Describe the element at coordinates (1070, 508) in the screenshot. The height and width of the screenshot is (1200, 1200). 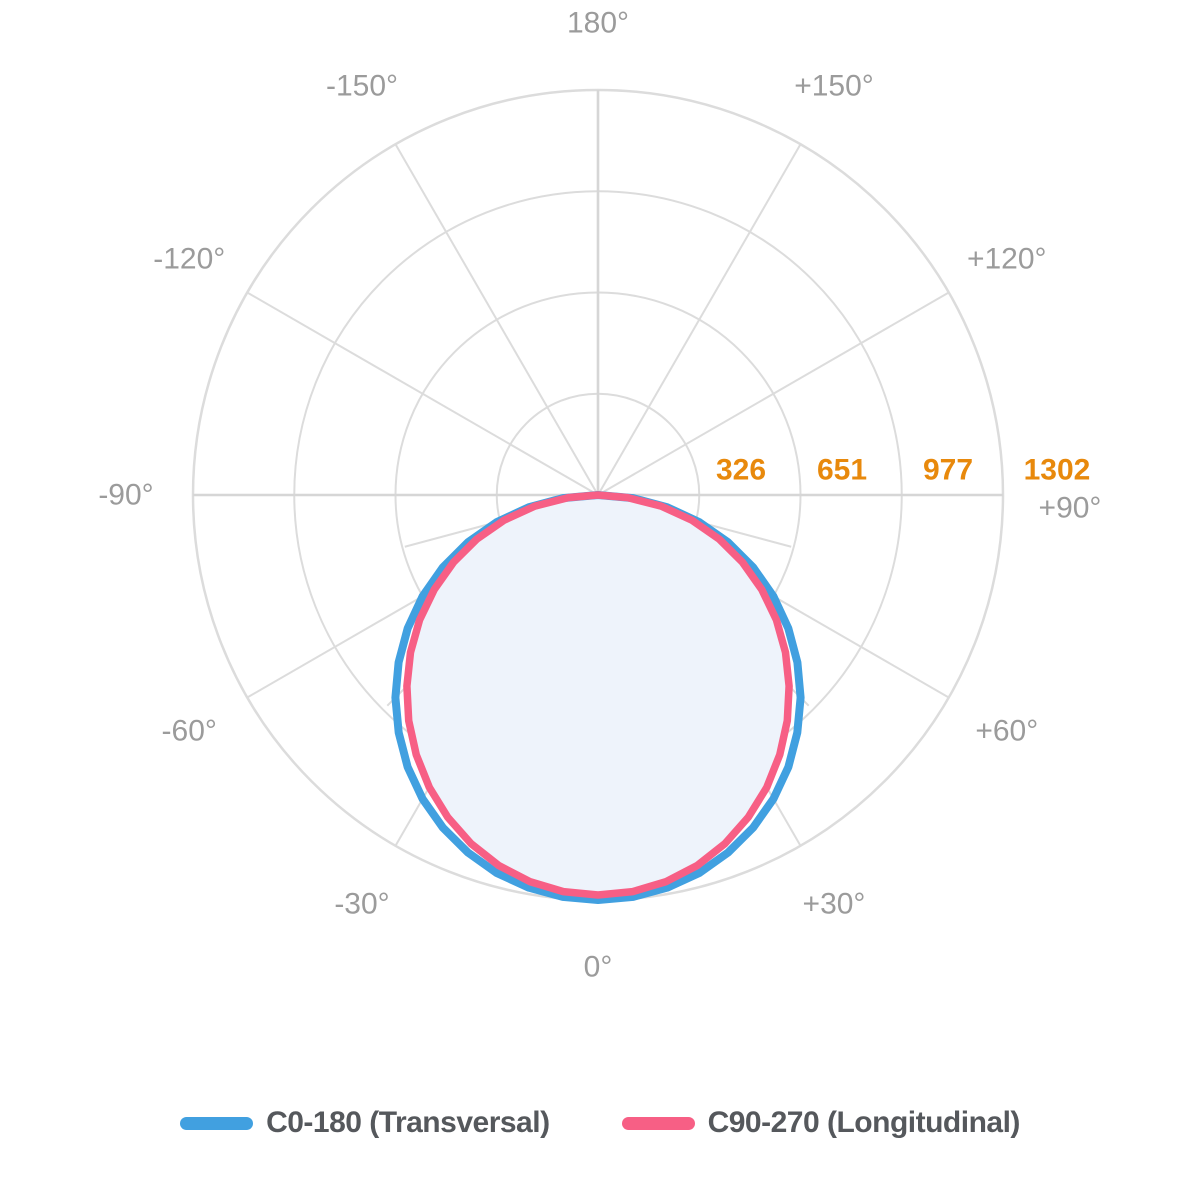
I see `angle-label: +90°` at that location.